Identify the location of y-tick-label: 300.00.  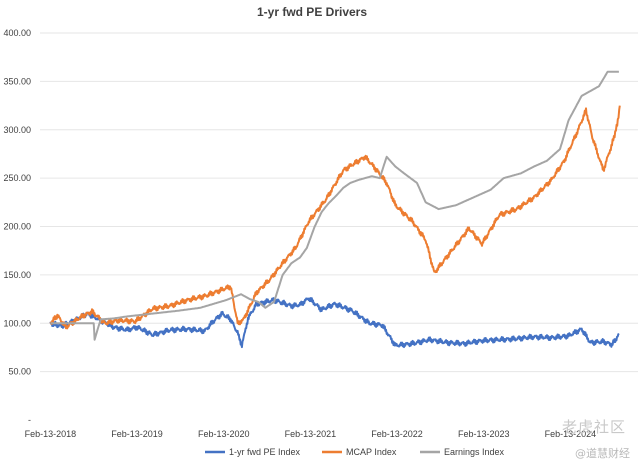
(17, 130).